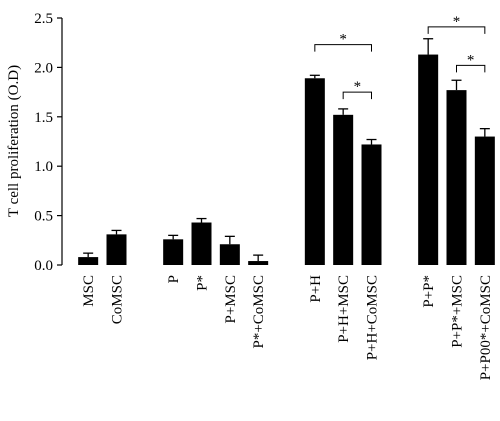 Image resolution: width=500 pixels, height=421 pixels. I want to click on x-tick-label: P+H+CoMSC, so click(373, 317).